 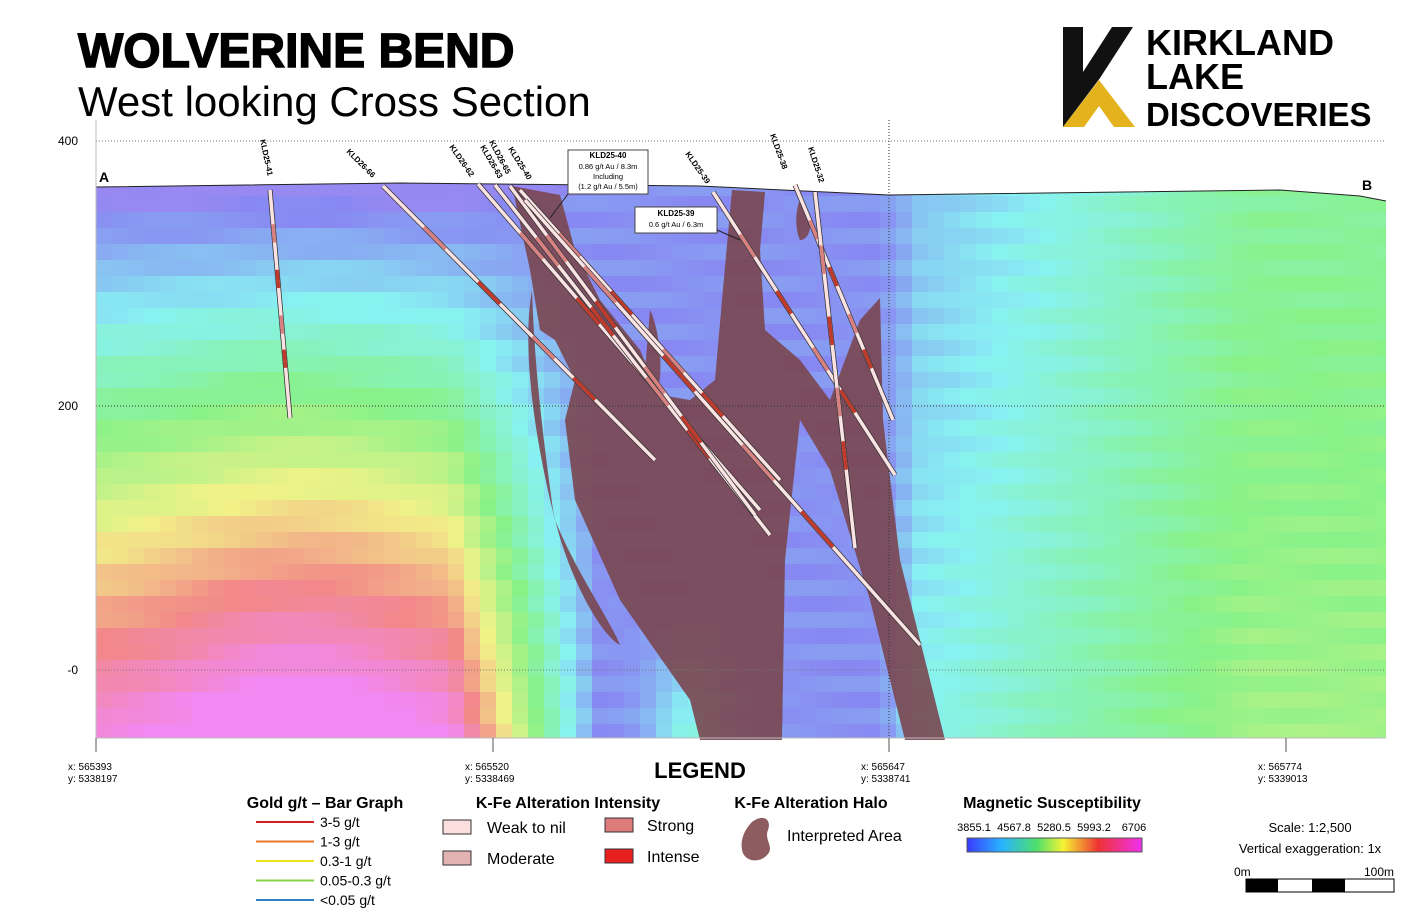 I want to click on coordinate-y: y: 5338741, so click(x=886, y=779).